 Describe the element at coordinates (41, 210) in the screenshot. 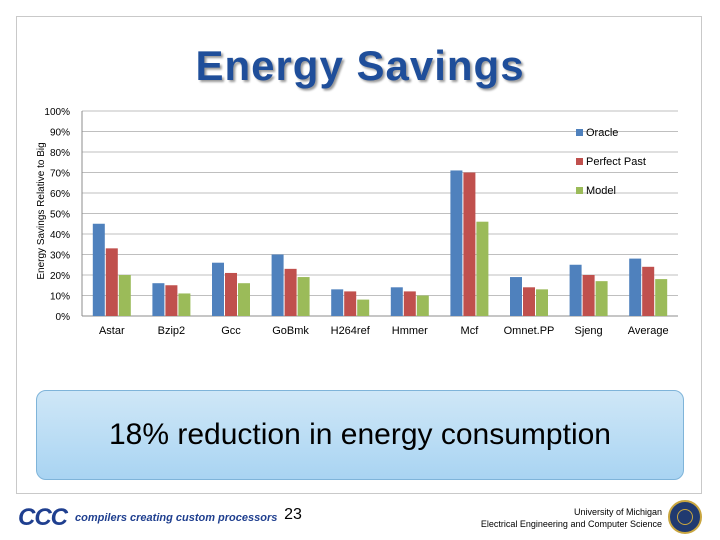

I see `y-axis-title: Energy Savings Relative to Big` at that location.